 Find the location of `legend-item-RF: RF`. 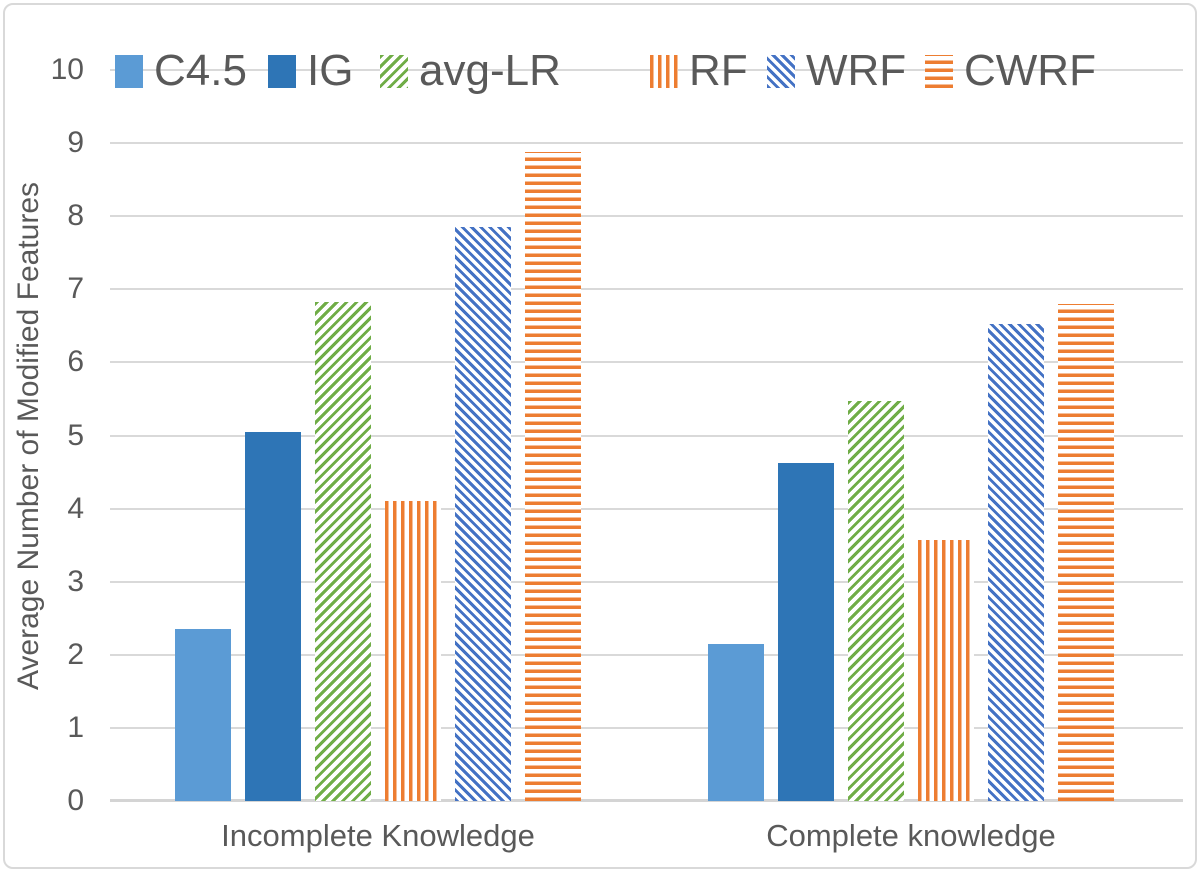

legend-item-RF: RF is located at coordinates (699, 71).